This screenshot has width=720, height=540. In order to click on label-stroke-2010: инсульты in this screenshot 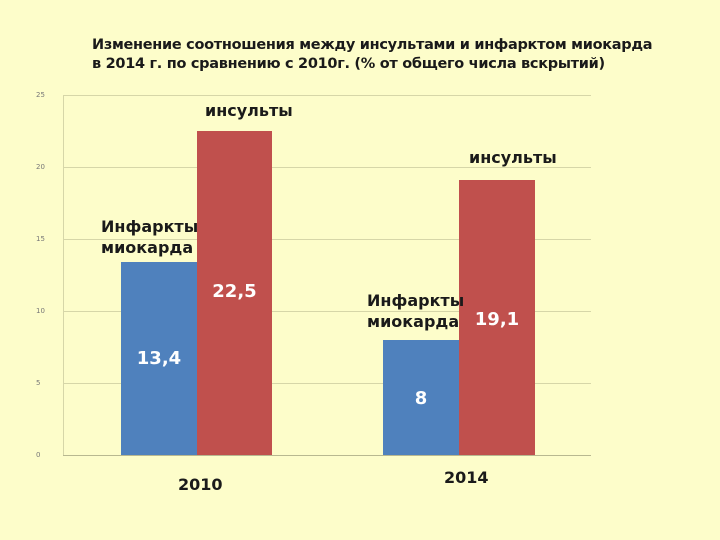, I will do `click(249, 110)`.